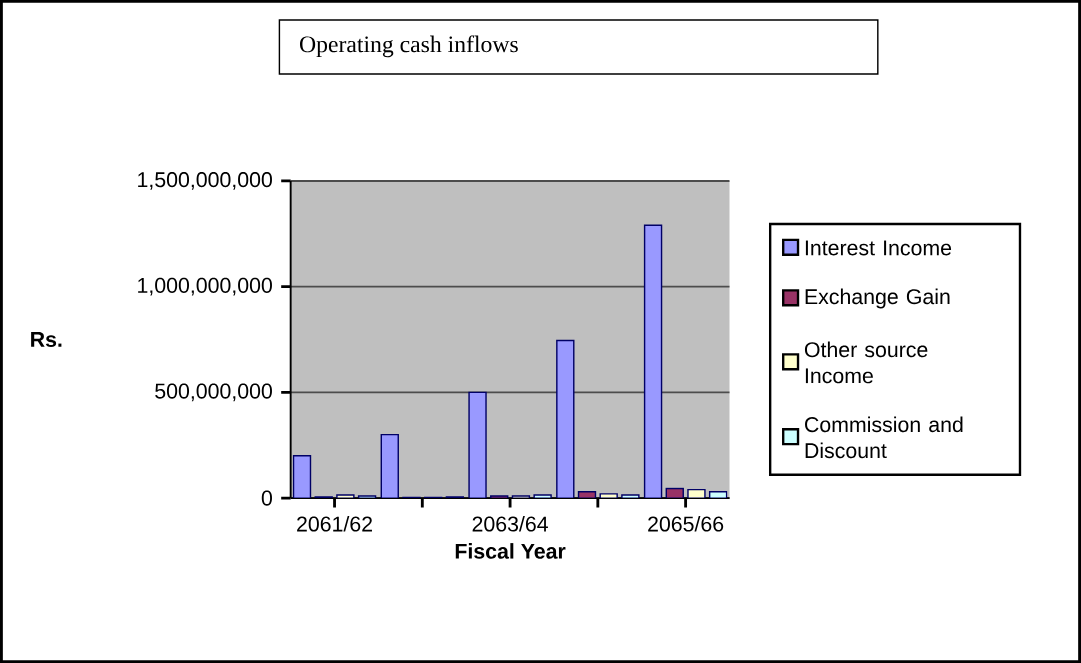 The image size is (1081, 663). What do you see at coordinates (884, 437) in the screenshot?
I see `legend-label: Commission and Discount` at bounding box center [884, 437].